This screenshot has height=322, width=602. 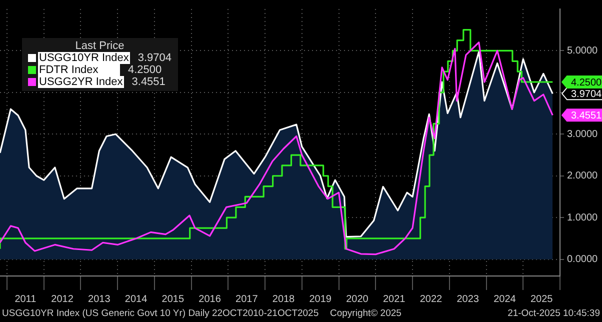 I want to click on text: 21-Oct-2025 10:45:39, so click(x=554, y=313).